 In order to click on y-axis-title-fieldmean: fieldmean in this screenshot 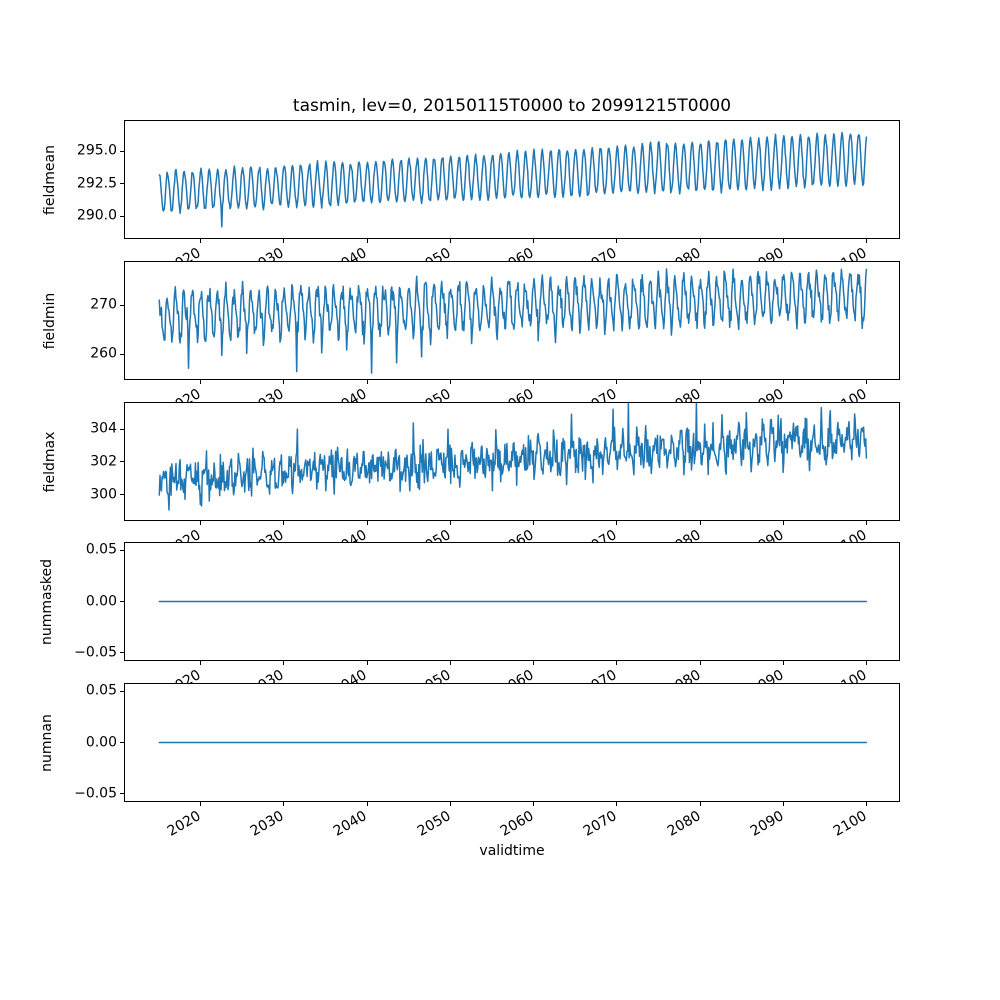, I will do `click(50, 179)`.